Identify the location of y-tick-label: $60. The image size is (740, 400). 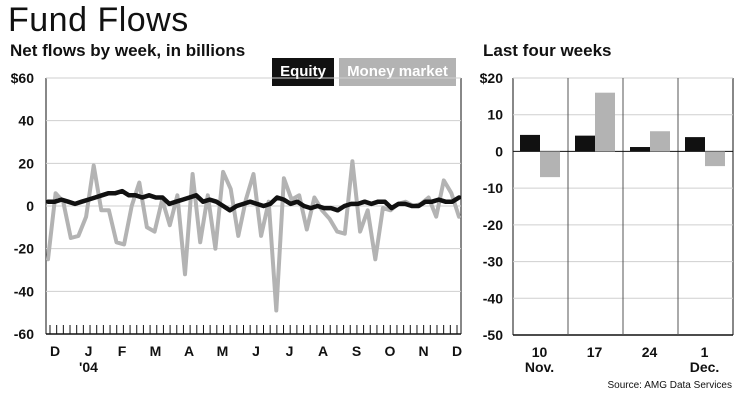
(23, 78).